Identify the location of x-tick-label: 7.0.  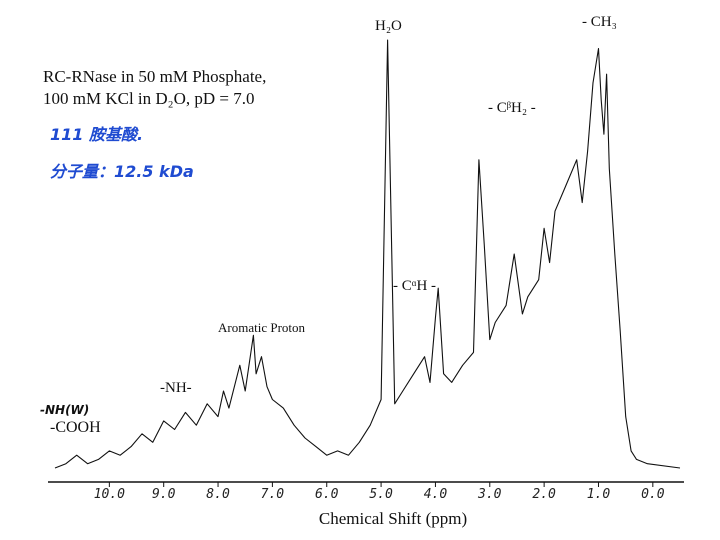
(273, 494).